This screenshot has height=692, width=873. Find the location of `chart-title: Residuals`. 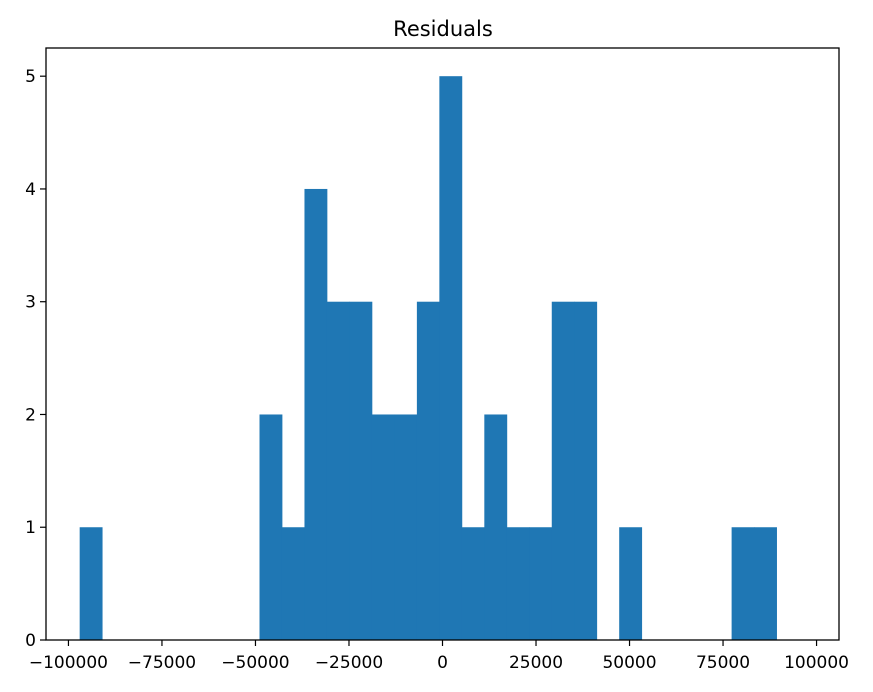

chart-title: Residuals is located at coordinates (443, 29).